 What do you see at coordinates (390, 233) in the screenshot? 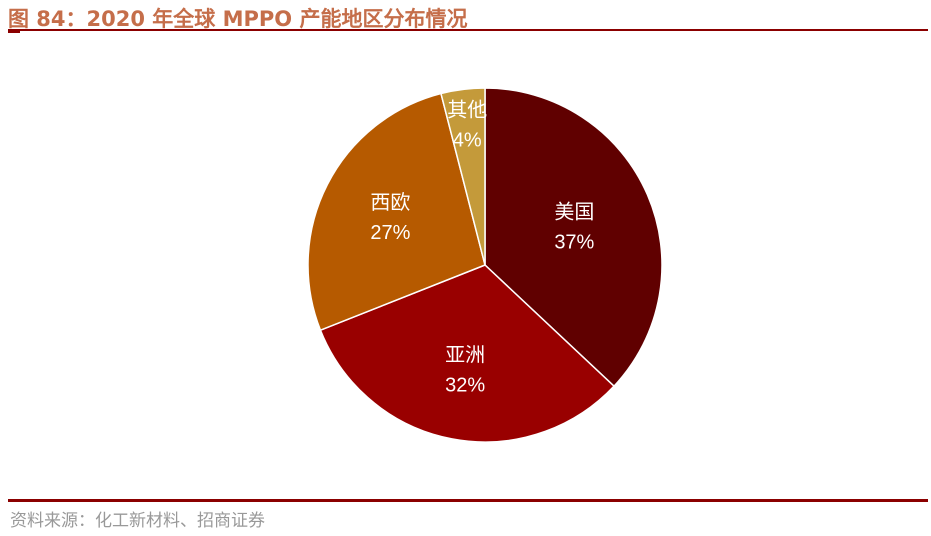
I see `slice-value-label: 27%` at bounding box center [390, 233].